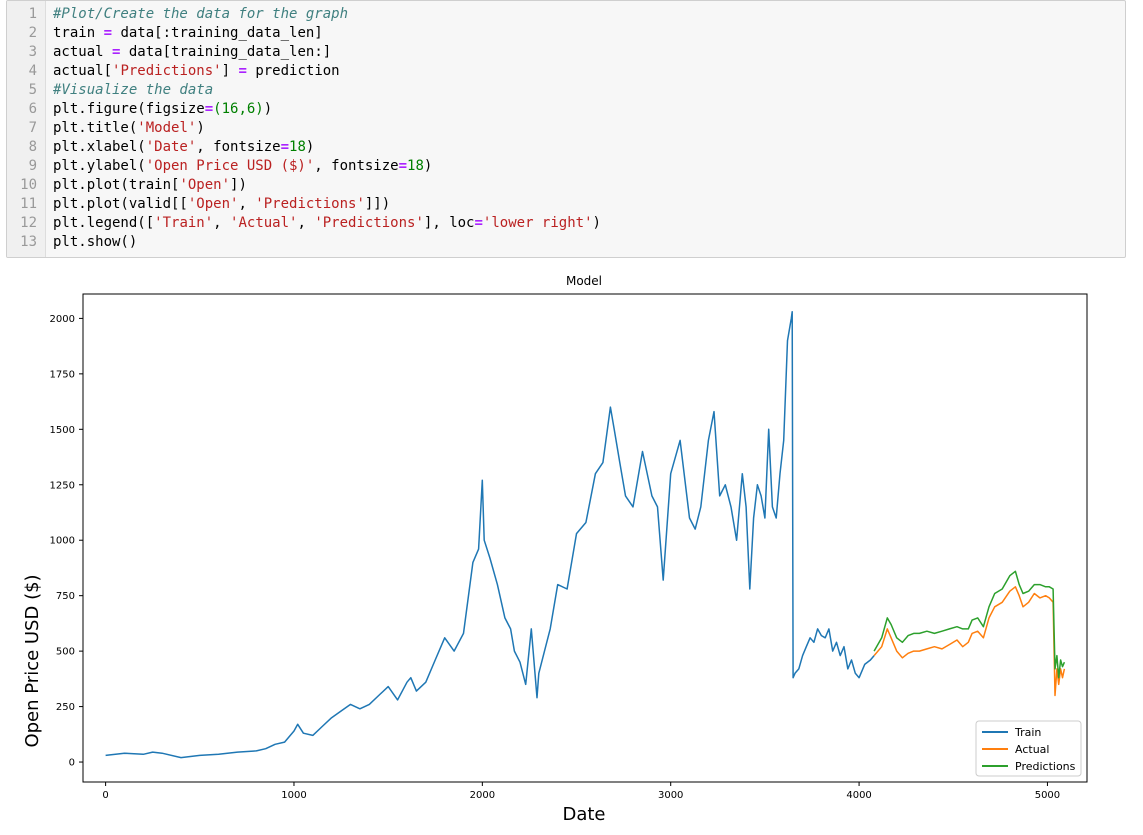  I want to click on code-text: plt.xlabel('Date', fontsize=18), so click(184, 147).